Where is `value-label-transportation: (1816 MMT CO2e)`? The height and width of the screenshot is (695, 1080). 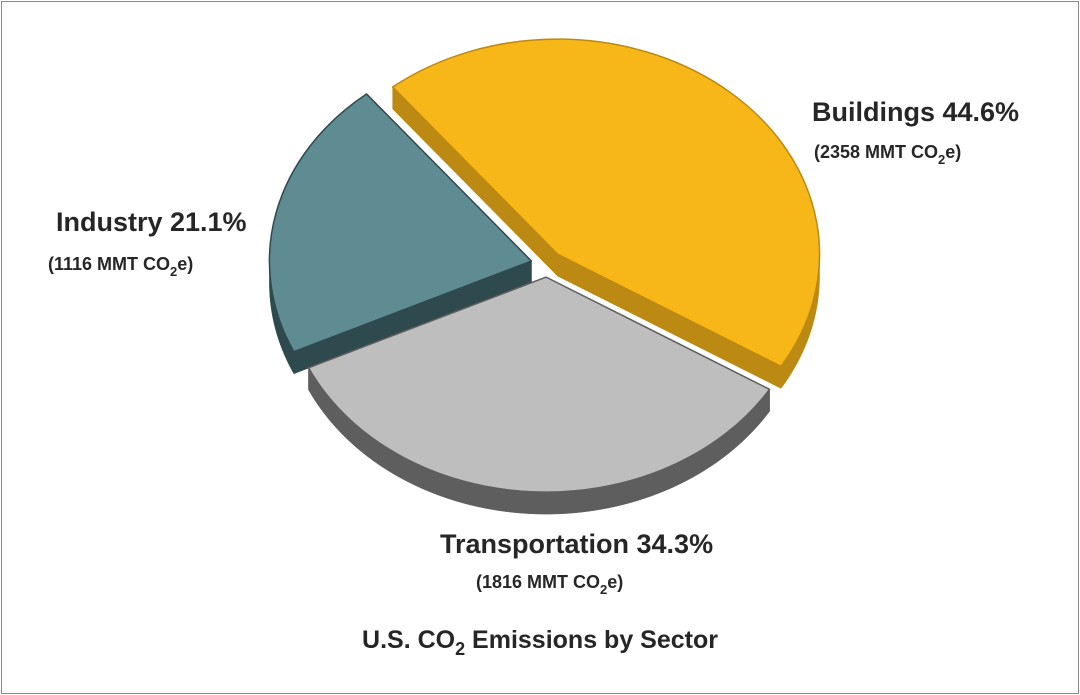
value-label-transportation: (1816 MMT CO2e) is located at coordinates (549, 584).